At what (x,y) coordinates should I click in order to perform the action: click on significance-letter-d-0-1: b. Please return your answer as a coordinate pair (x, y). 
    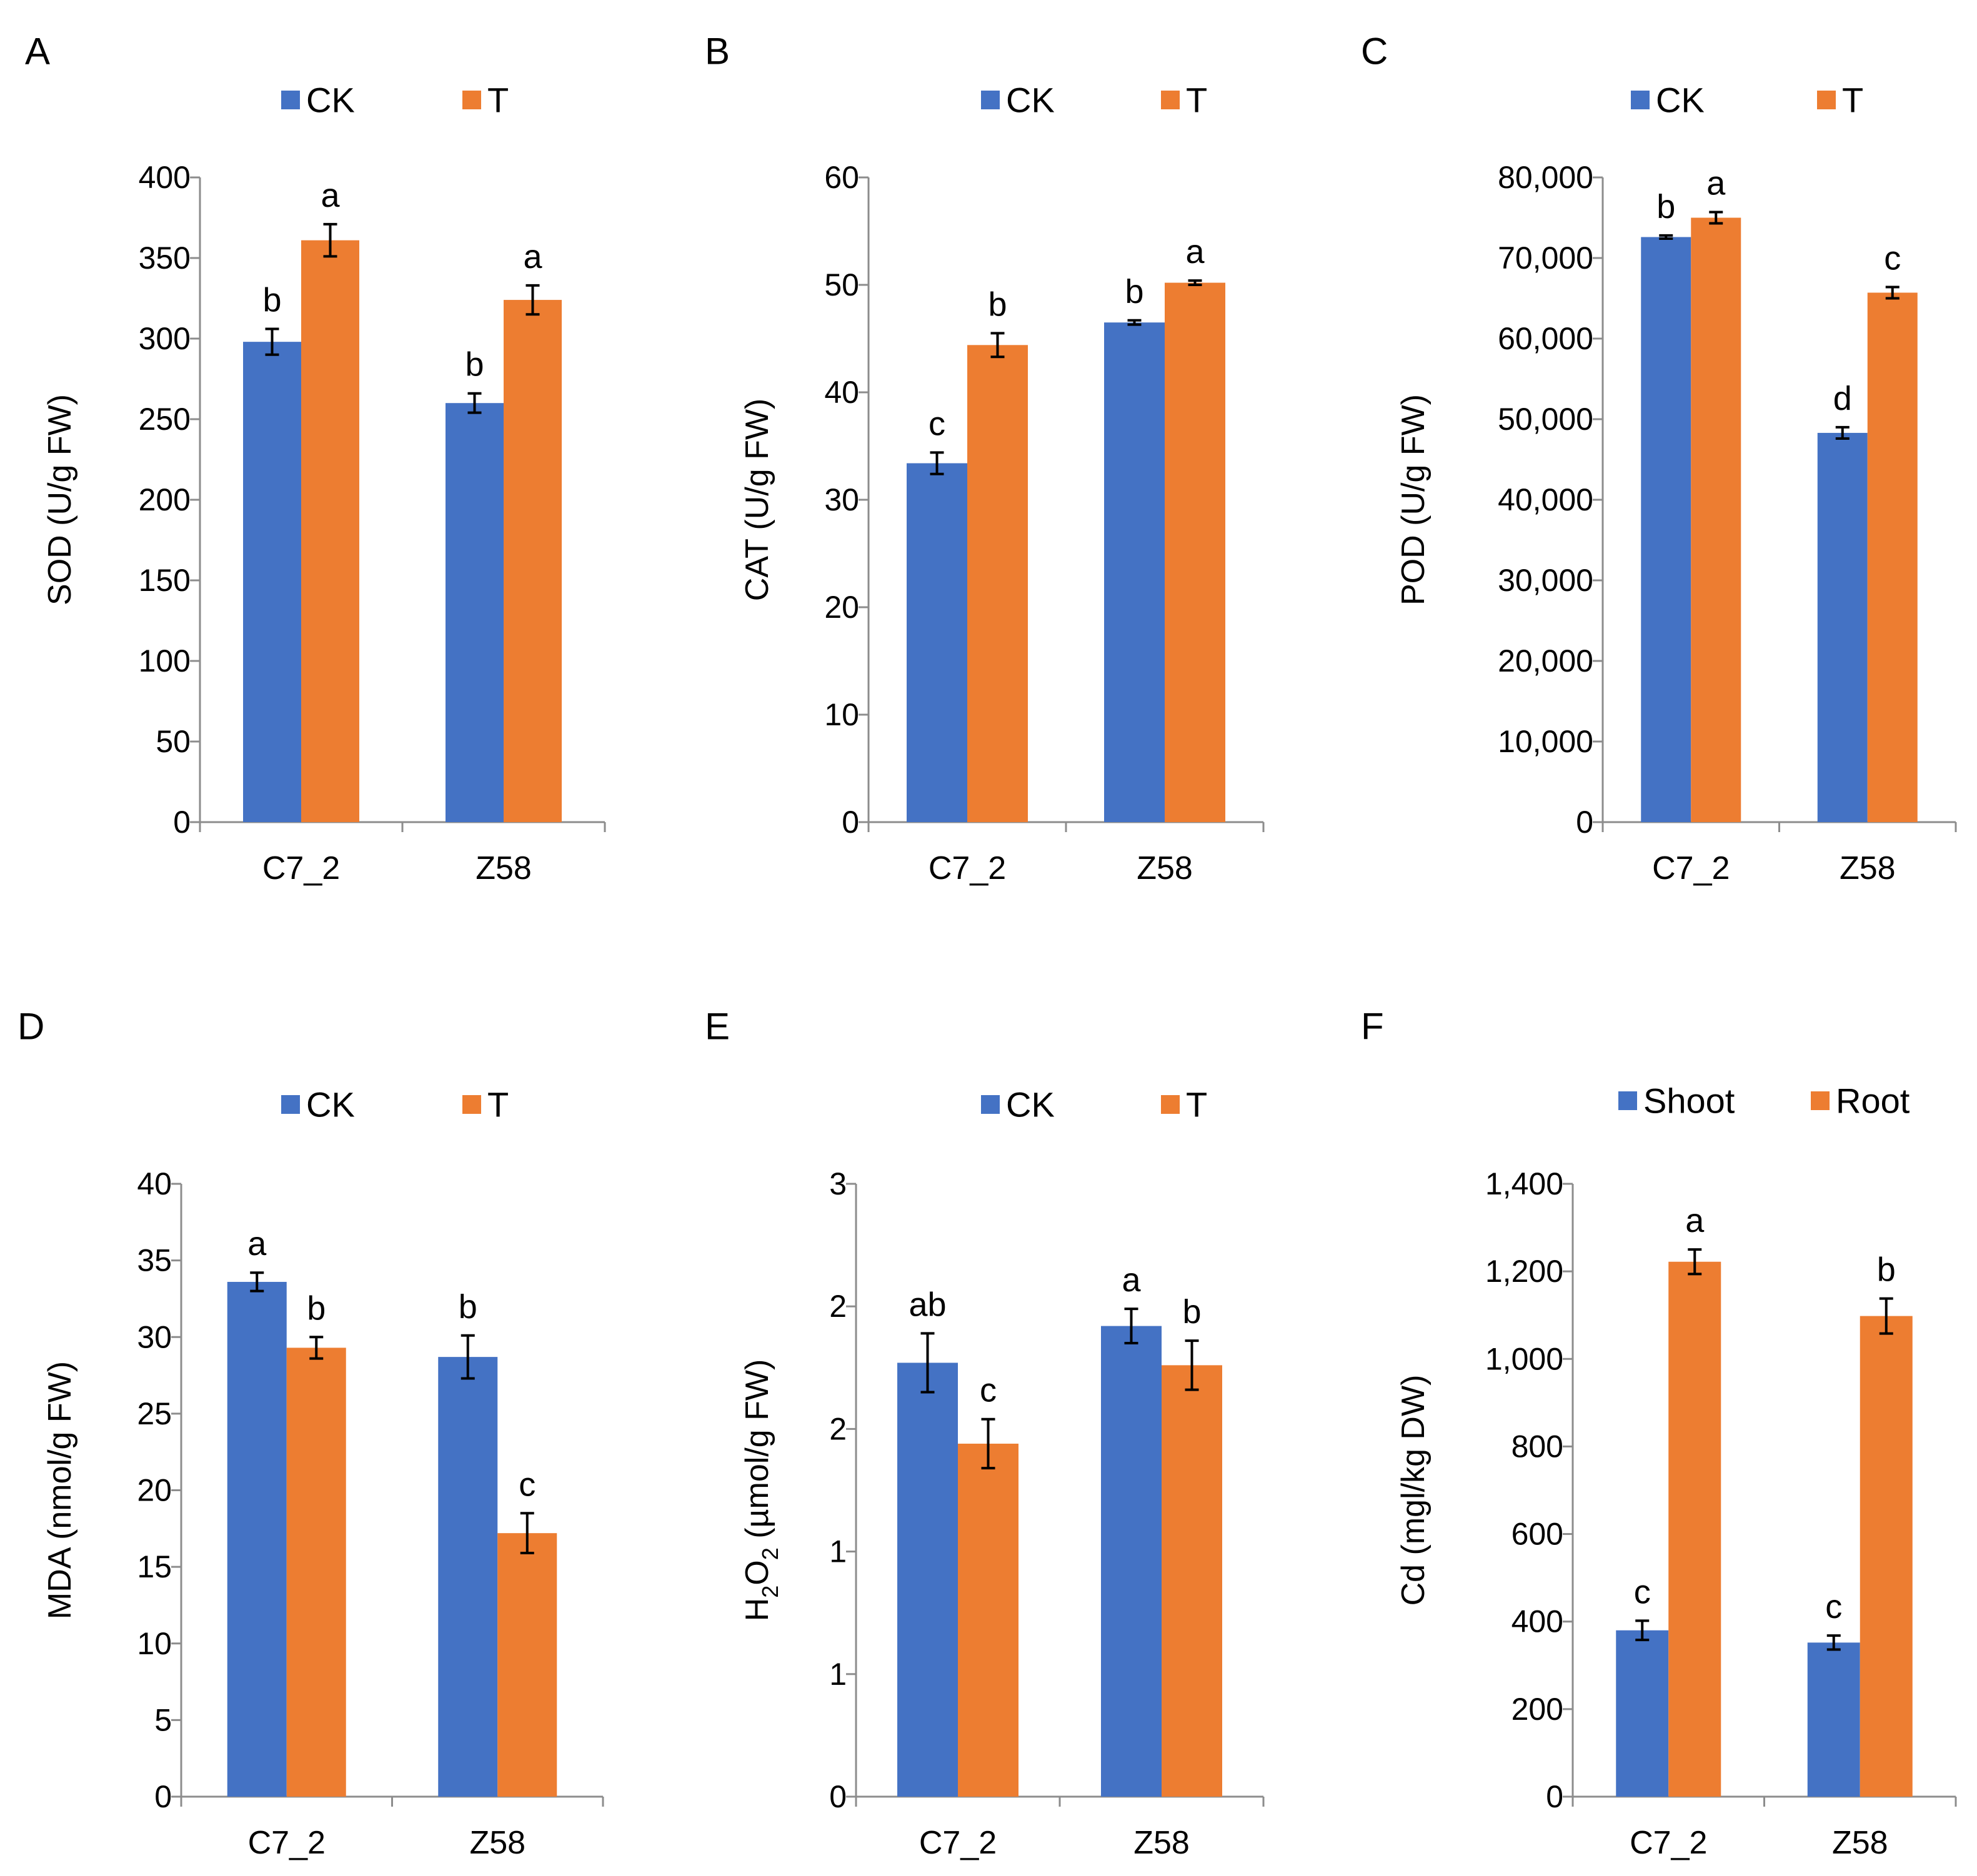
    Looking at the image, I should click on (468, 1307).